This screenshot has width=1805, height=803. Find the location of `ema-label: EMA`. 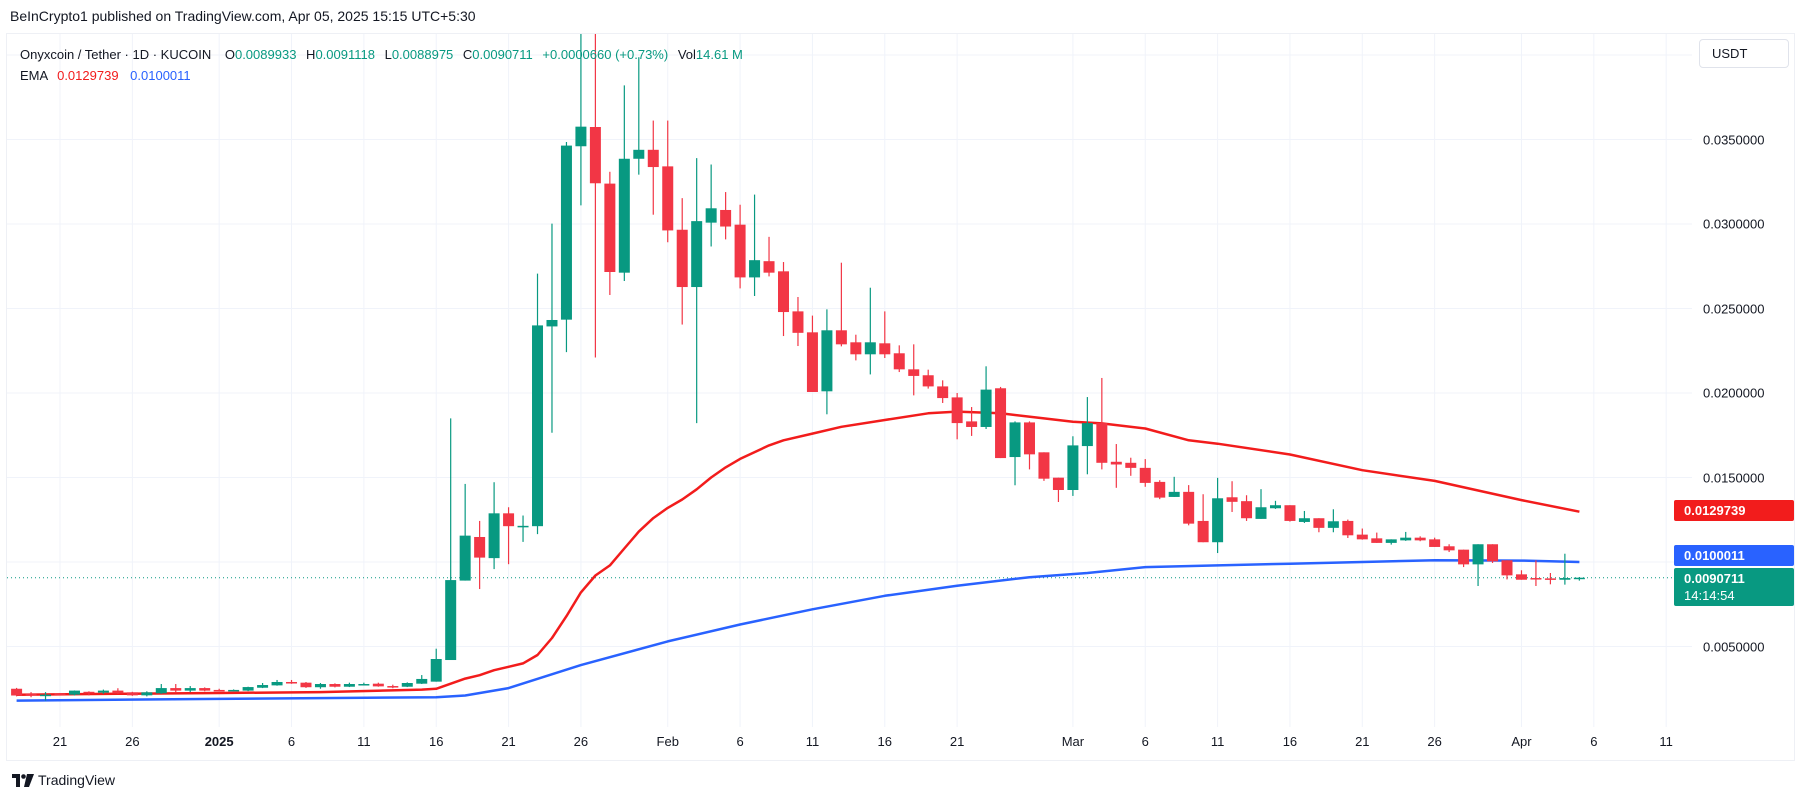

ema-label: EMA is located at coordinates (34, 75).